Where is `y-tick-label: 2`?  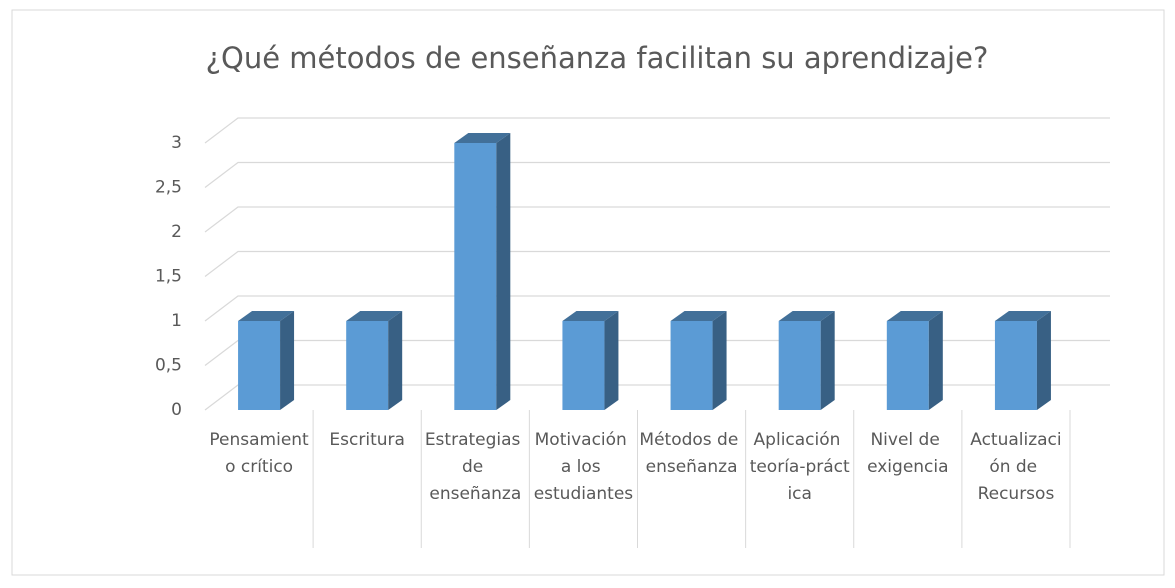
y-tick-label: 2 is located at coordinates (176, 232).